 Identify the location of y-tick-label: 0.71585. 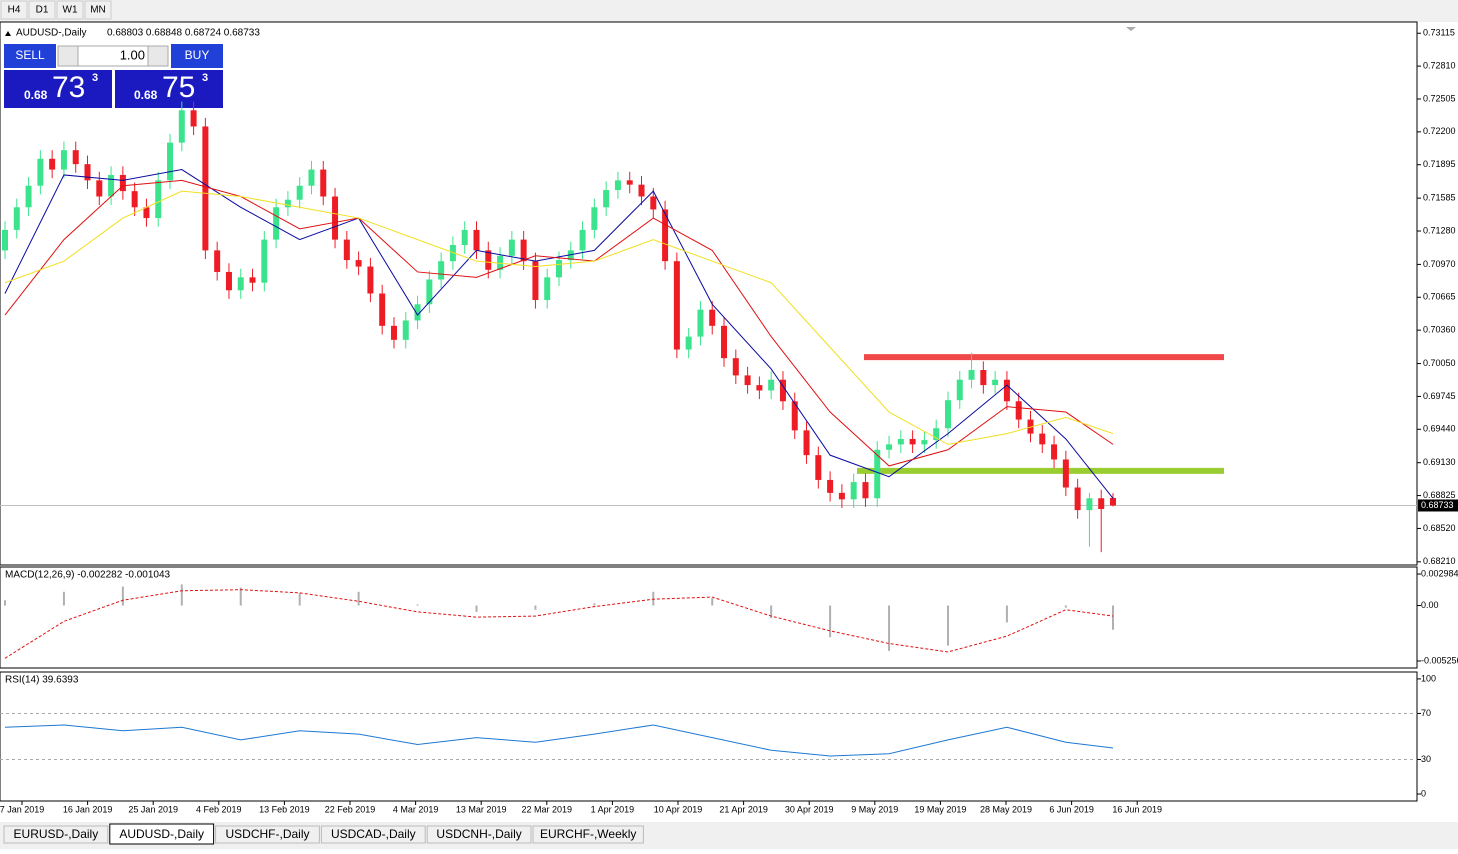
(1439, 197).